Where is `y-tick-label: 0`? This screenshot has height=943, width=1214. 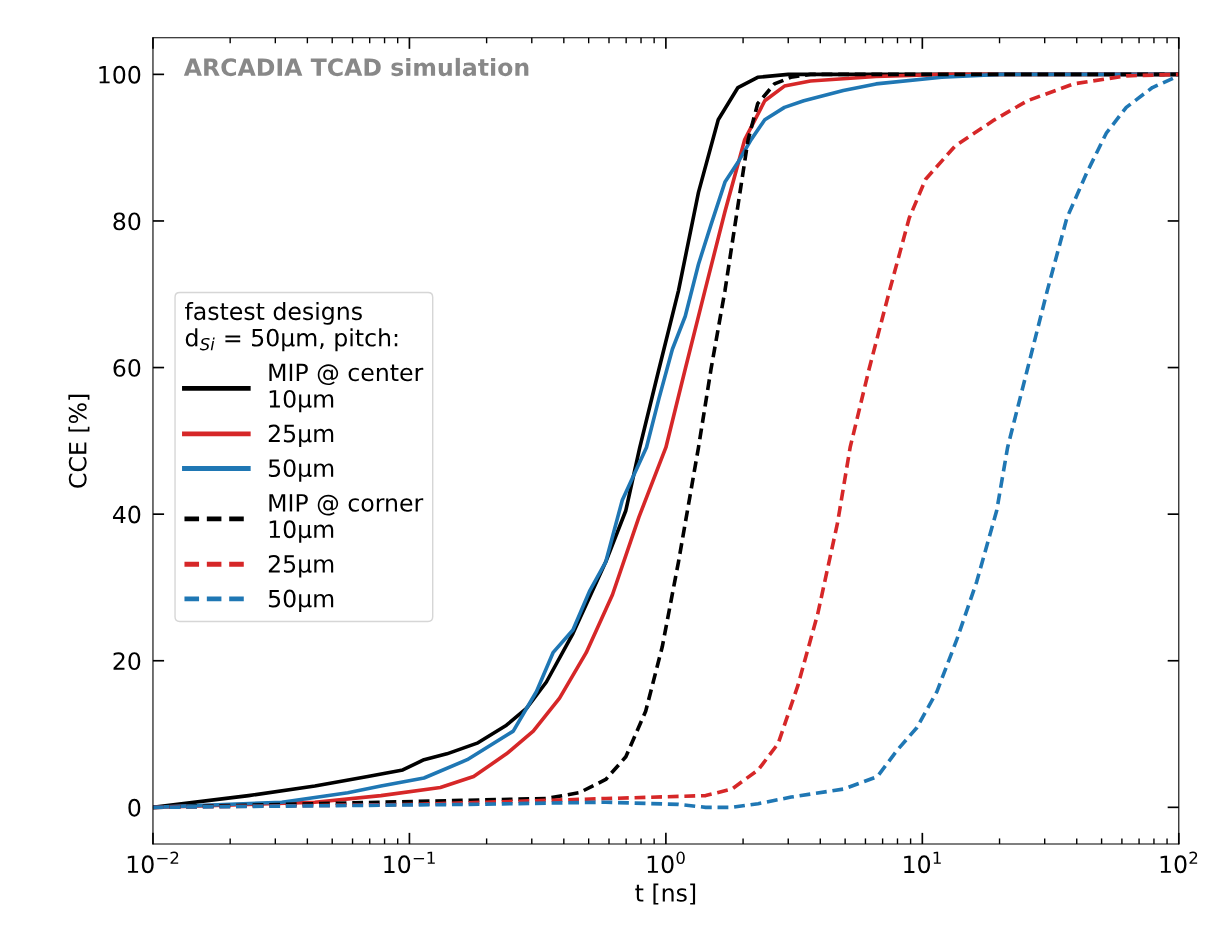 y-tick-label: 0 is located at coordinates (134, 807).